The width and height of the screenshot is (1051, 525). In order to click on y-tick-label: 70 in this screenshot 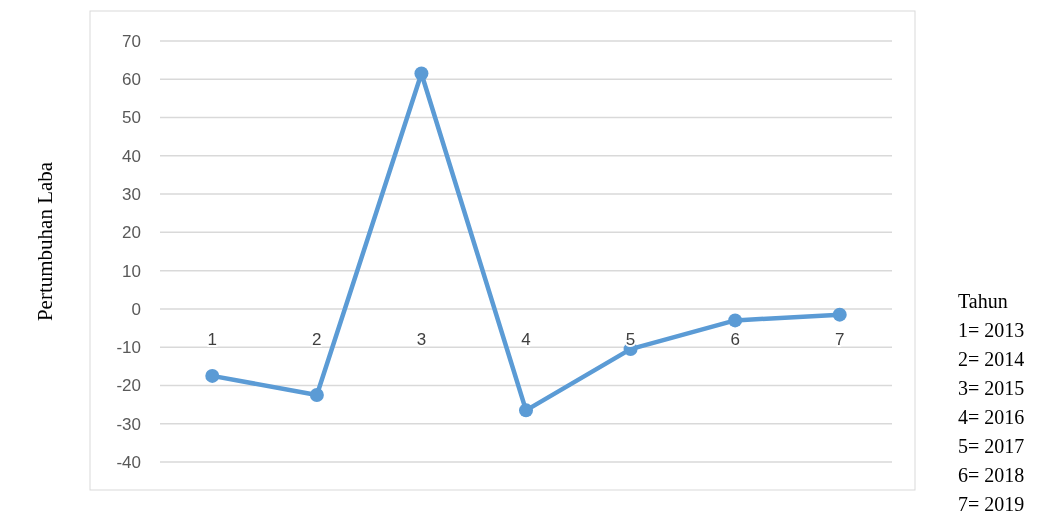, I will do `click(131, 41)`.